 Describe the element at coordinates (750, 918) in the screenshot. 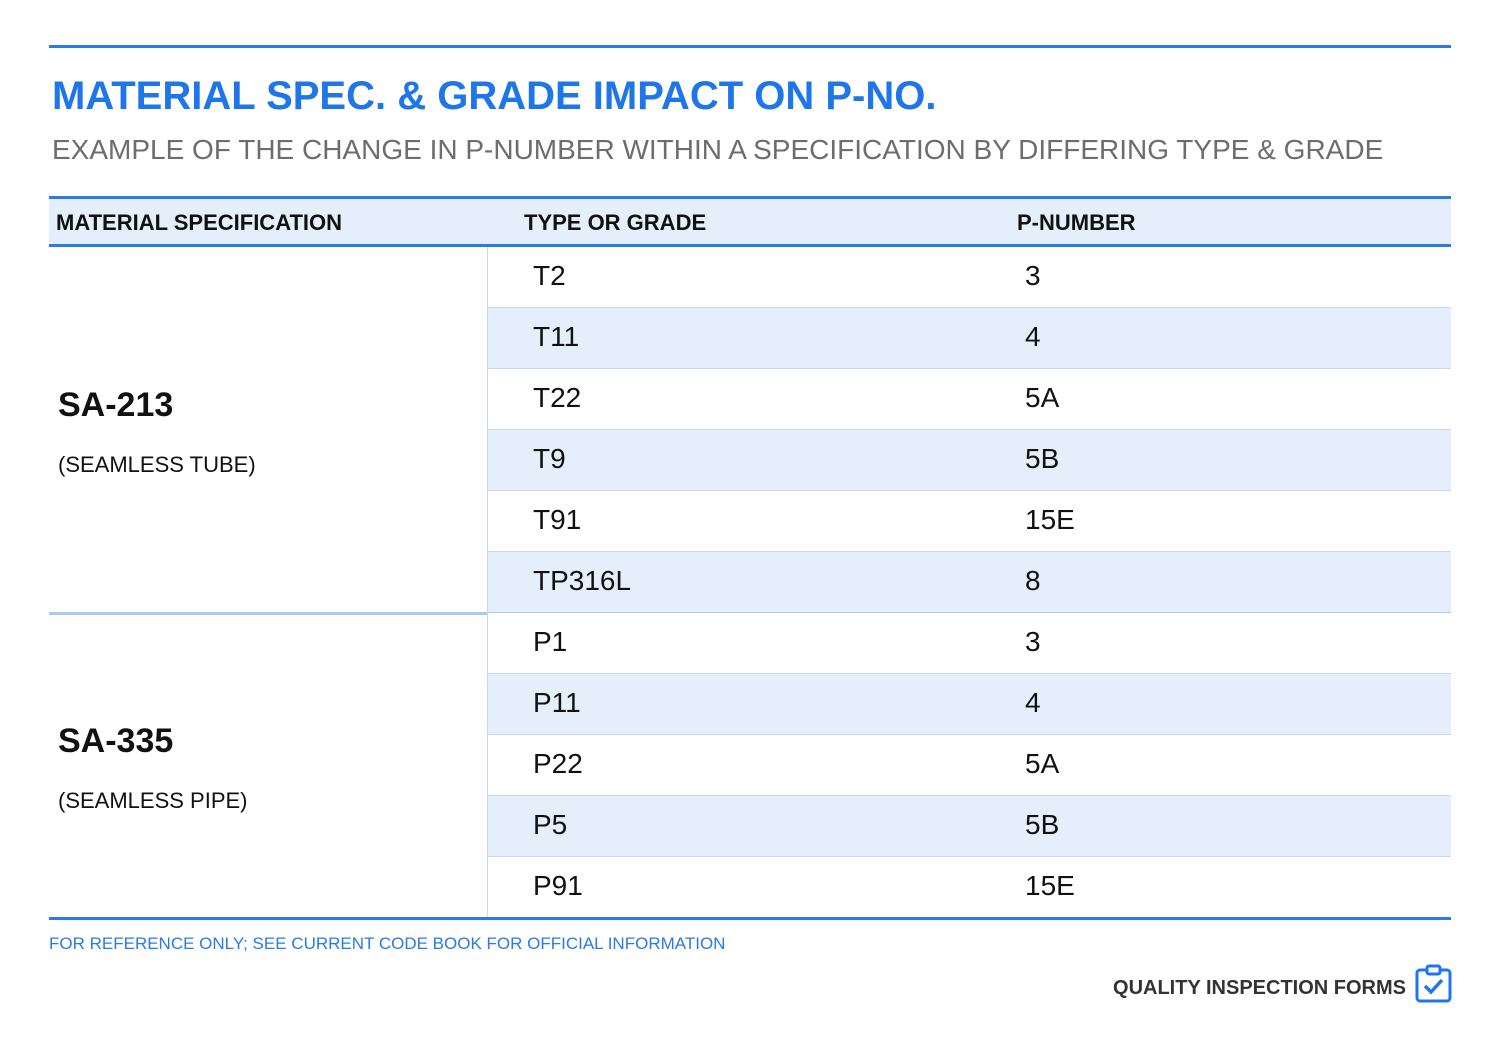

I see `table-bottom-rule` at that location.